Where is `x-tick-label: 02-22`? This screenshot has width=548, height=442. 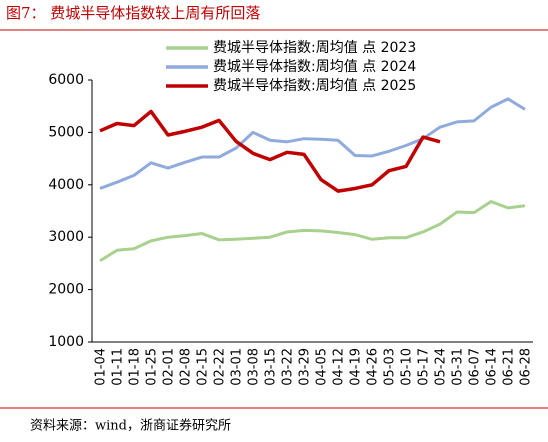 x-tick-label: 02-22 is located at coordinates (220, 367).